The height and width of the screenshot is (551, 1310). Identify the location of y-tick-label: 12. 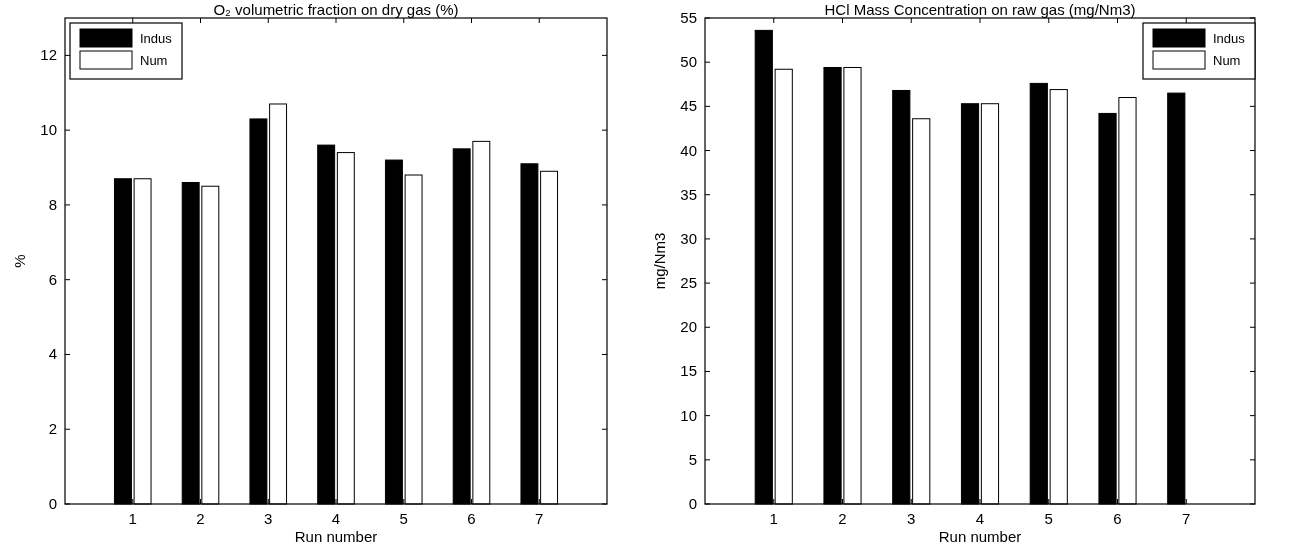
(48, 55).